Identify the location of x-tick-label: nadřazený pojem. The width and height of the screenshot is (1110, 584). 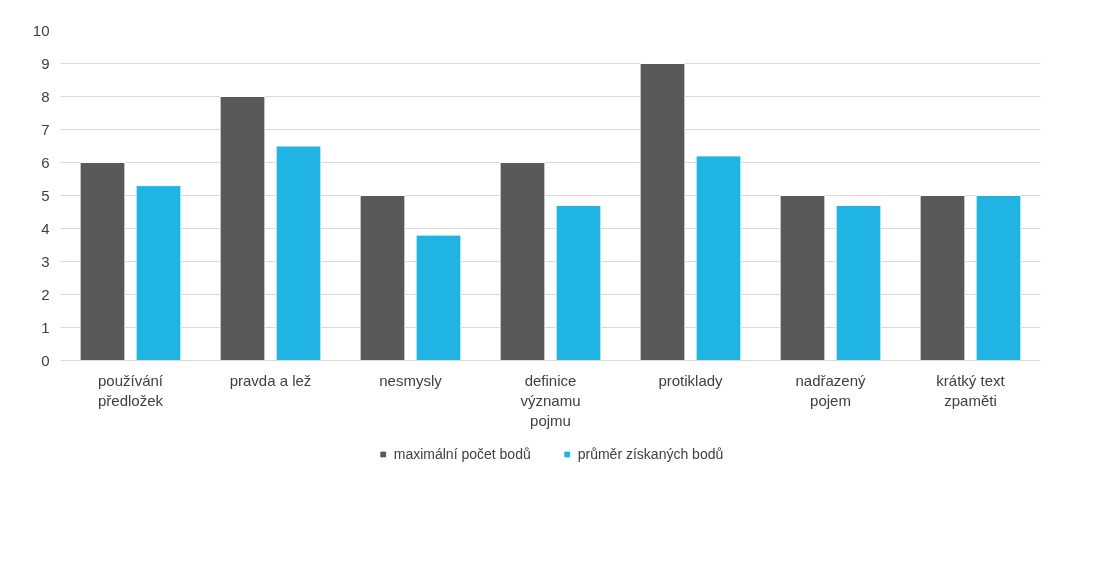
(831, 390).